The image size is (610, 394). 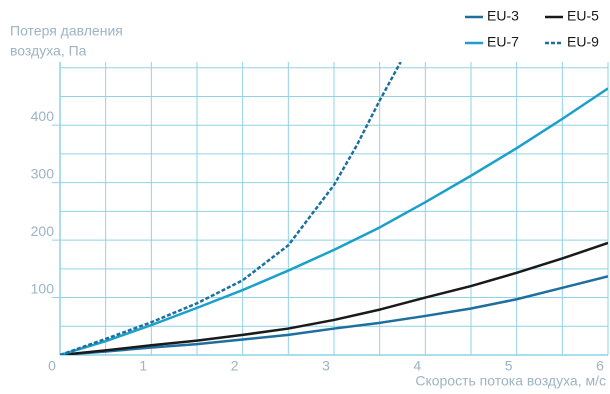 I want to click on y-axis-label: воздуха, Па, so click(x=48, y=51).